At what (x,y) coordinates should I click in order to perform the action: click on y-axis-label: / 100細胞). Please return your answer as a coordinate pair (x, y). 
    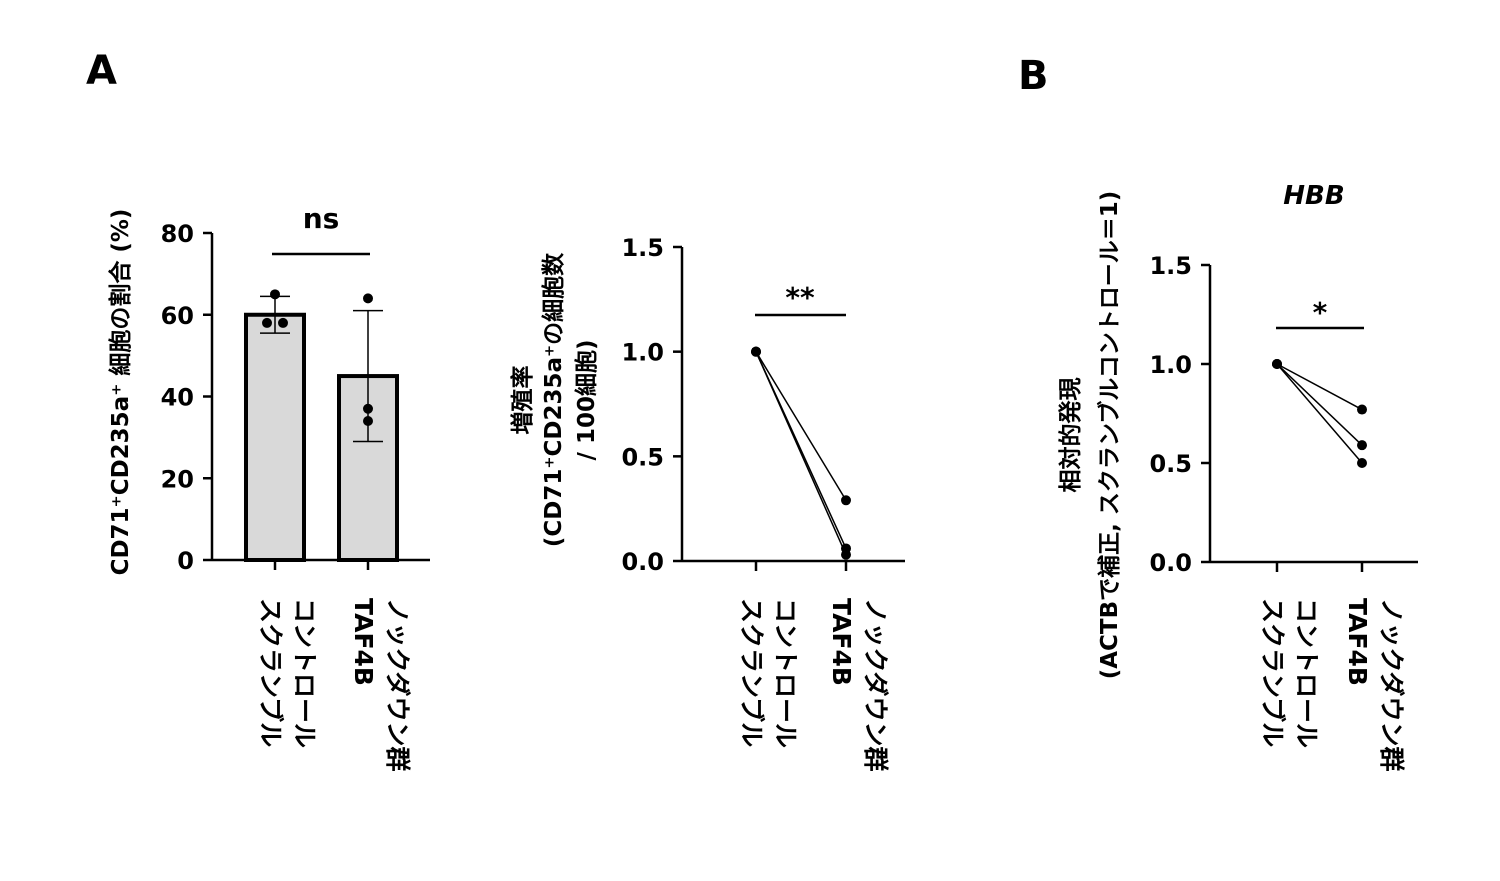
    Looking at the image, I should click on (586, 400).